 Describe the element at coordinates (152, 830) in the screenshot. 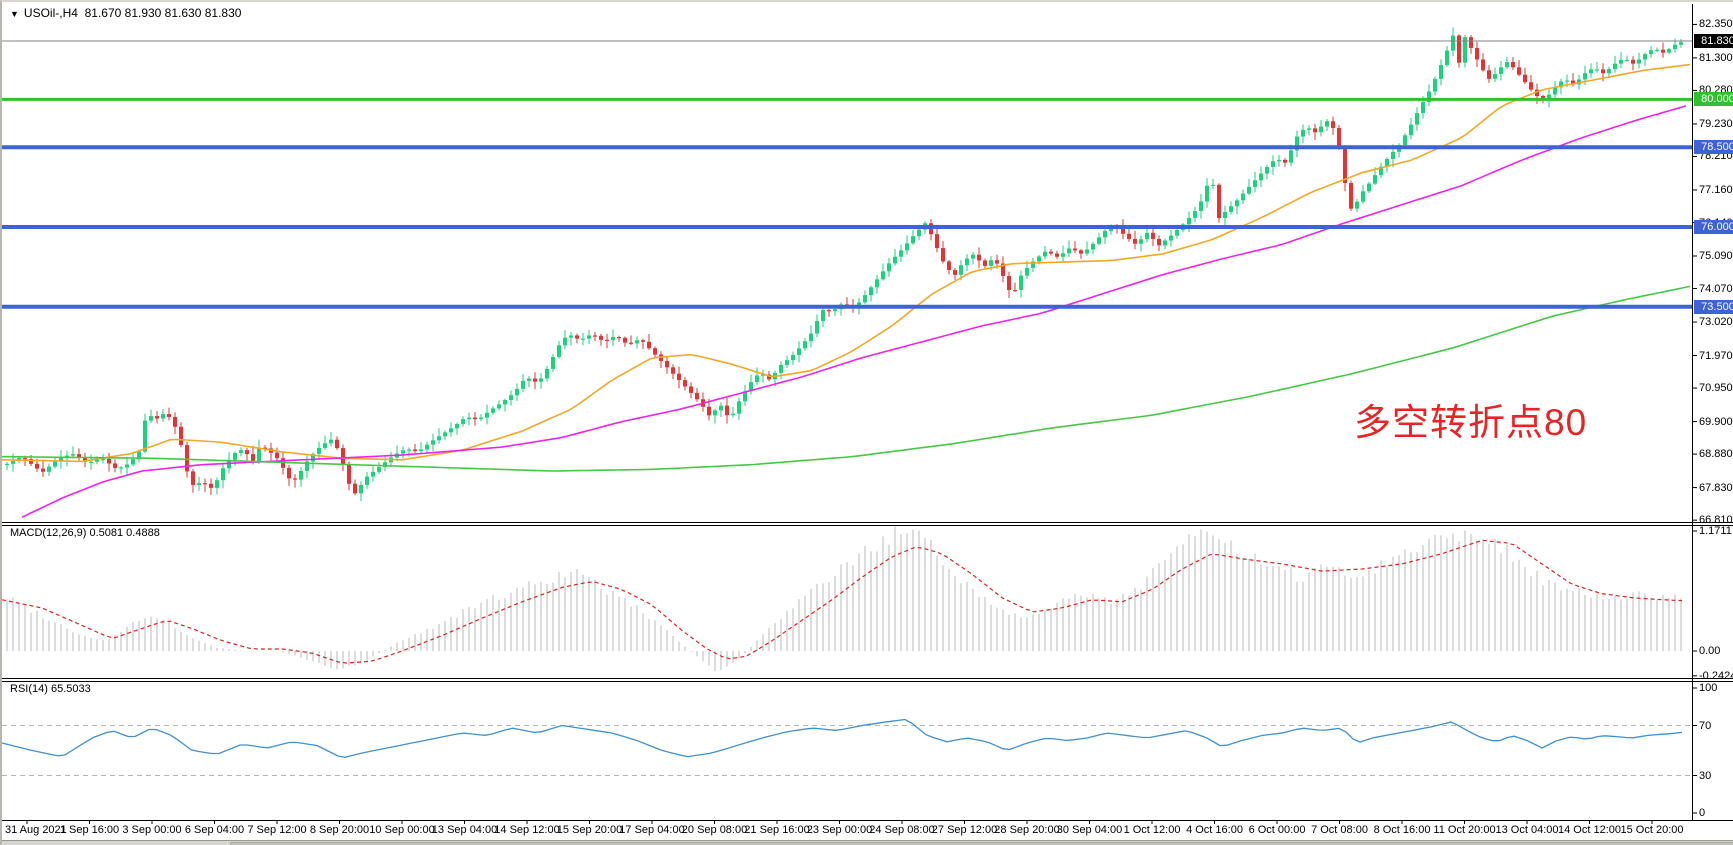

I see `time-axis-label: 3 Sep 00:00` at that location.